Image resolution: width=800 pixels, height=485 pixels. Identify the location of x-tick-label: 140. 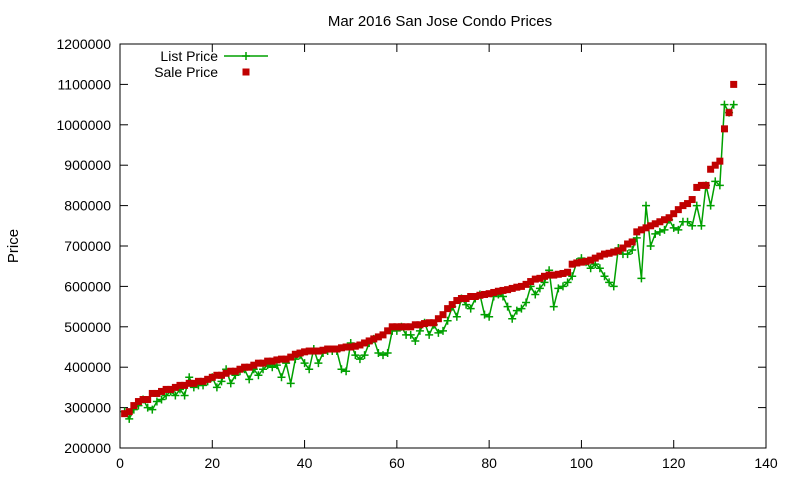
(766, 463).